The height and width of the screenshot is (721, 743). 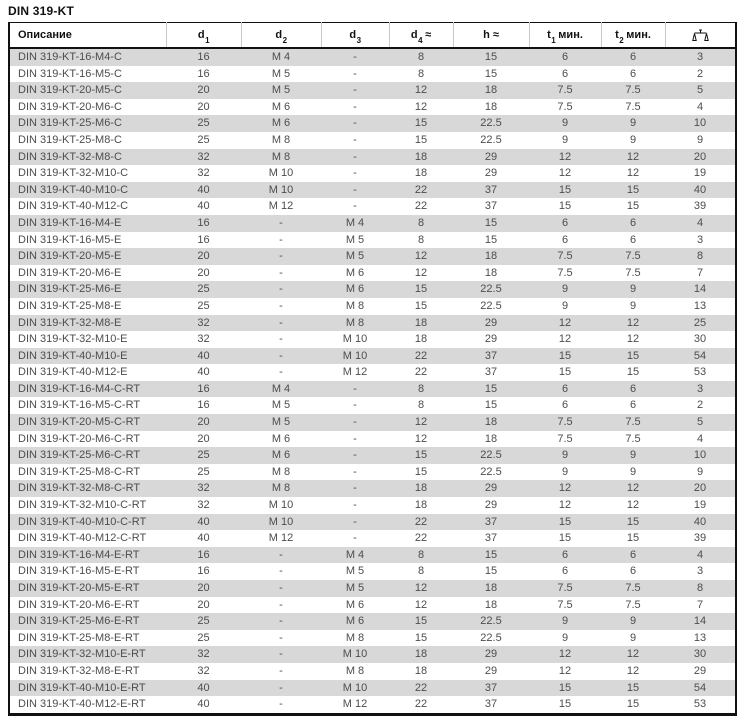 I want to click on description-cell: DIN 319-KT-32-M8-C, so click(x=70, y=156).